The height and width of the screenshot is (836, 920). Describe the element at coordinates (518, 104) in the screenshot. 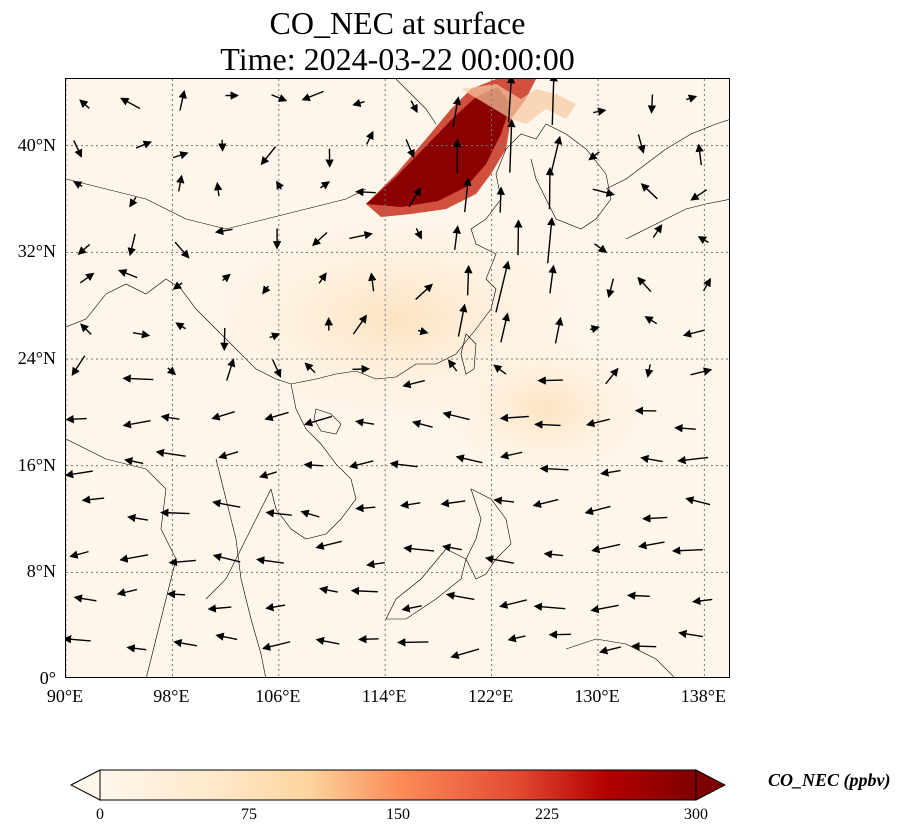

I see `co-plume-fringe` at that location.